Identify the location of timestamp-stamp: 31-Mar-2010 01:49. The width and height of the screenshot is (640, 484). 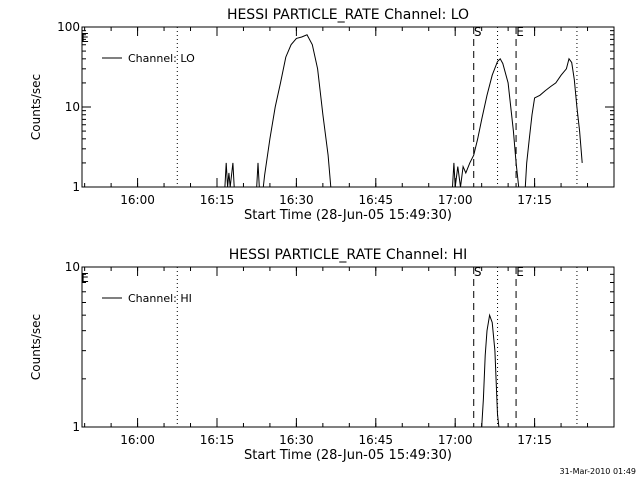
(598, 471).